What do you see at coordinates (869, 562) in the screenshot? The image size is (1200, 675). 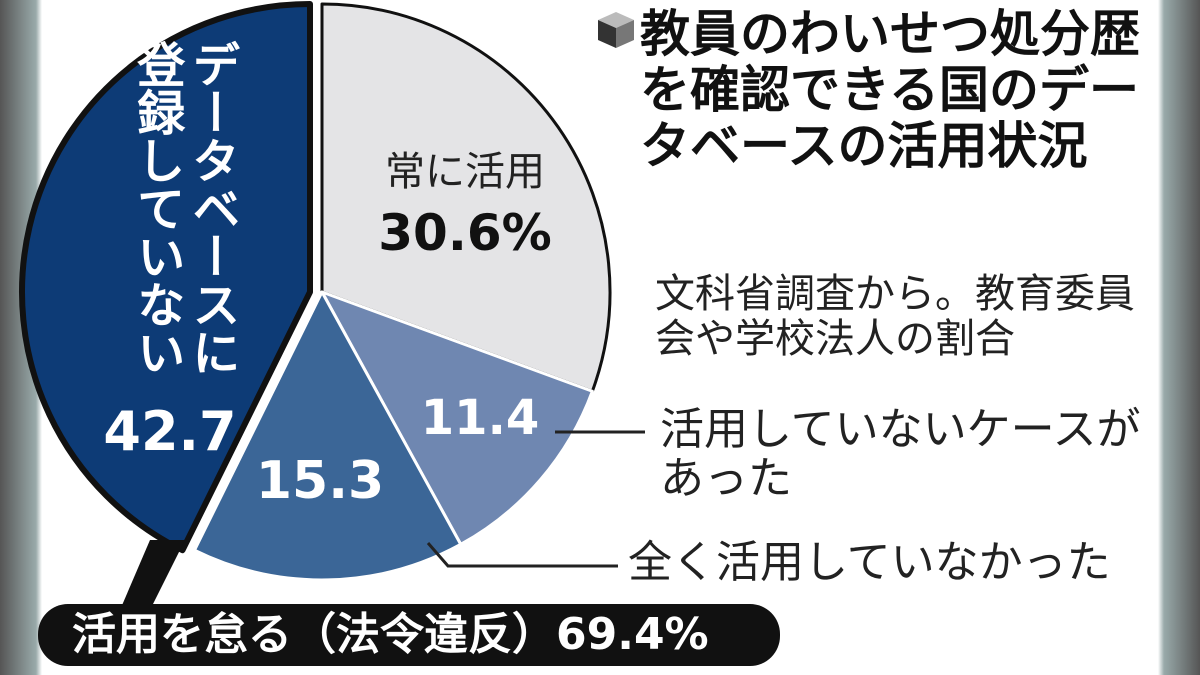 I see `slice-label: 全く活用していなかった` at bounding box center [869, 562].